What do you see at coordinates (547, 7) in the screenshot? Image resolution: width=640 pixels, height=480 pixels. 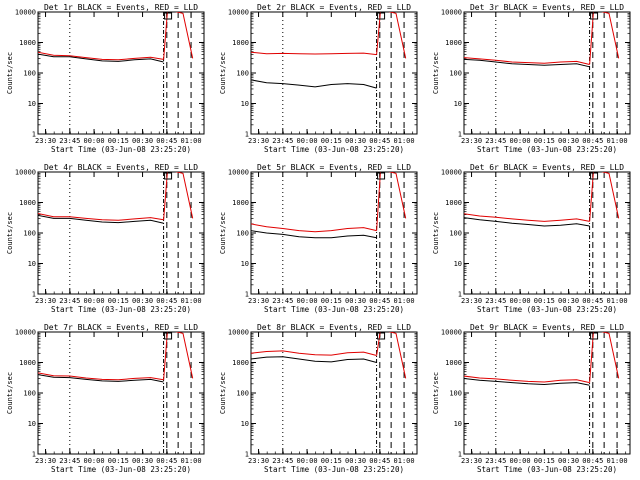 I see `panel-title: Det 3r BLACK = Events, RED = LLD` at bounding box center [547, 7].